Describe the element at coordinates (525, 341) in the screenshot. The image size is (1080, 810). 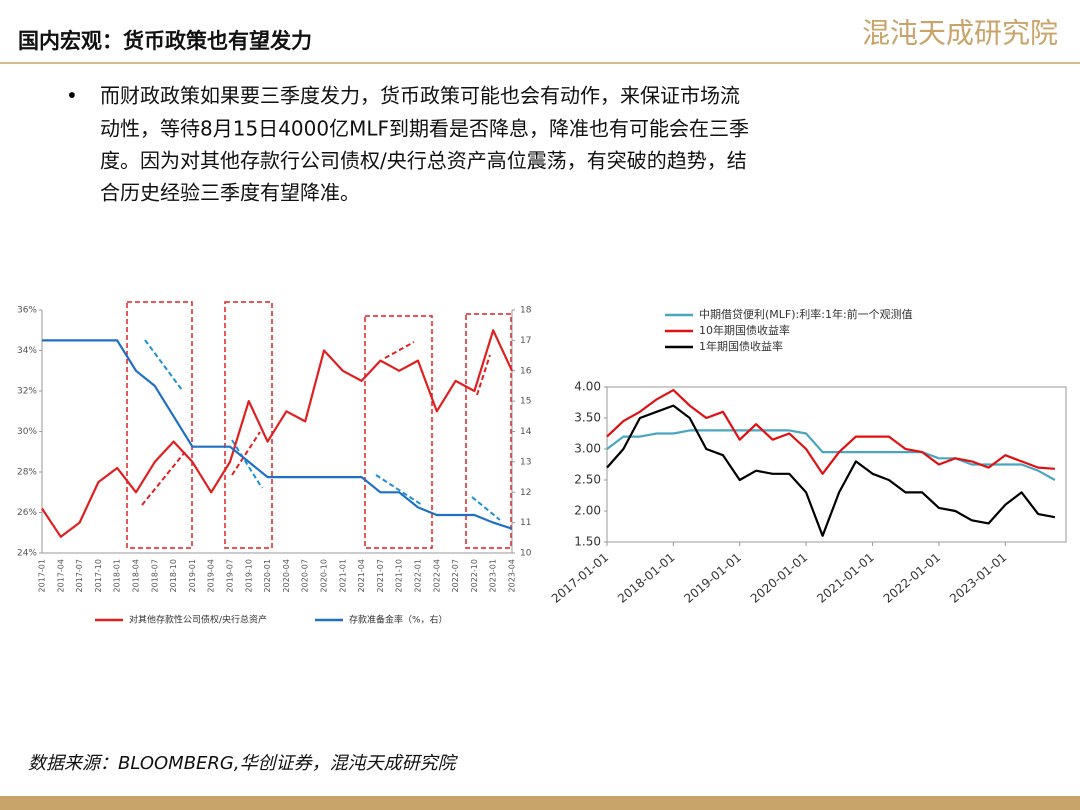
I see `y2-tick-label: 17` at that location.